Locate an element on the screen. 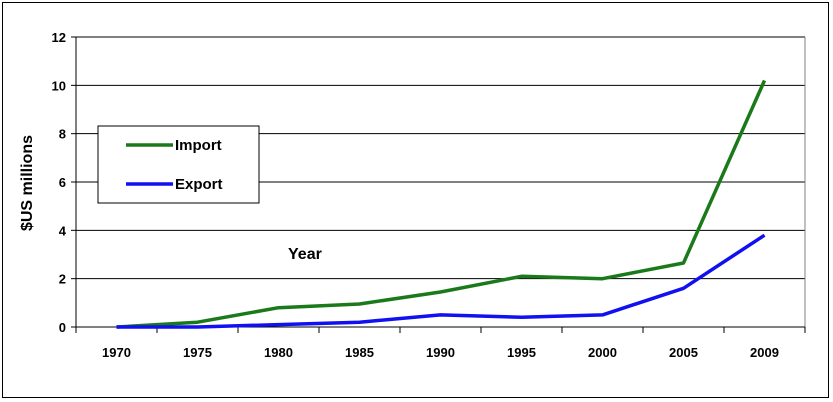 Image resolution: width=833 pixels, height=402 pixels. y-tick-label-0: 0 is located at coordinates (62, 327).